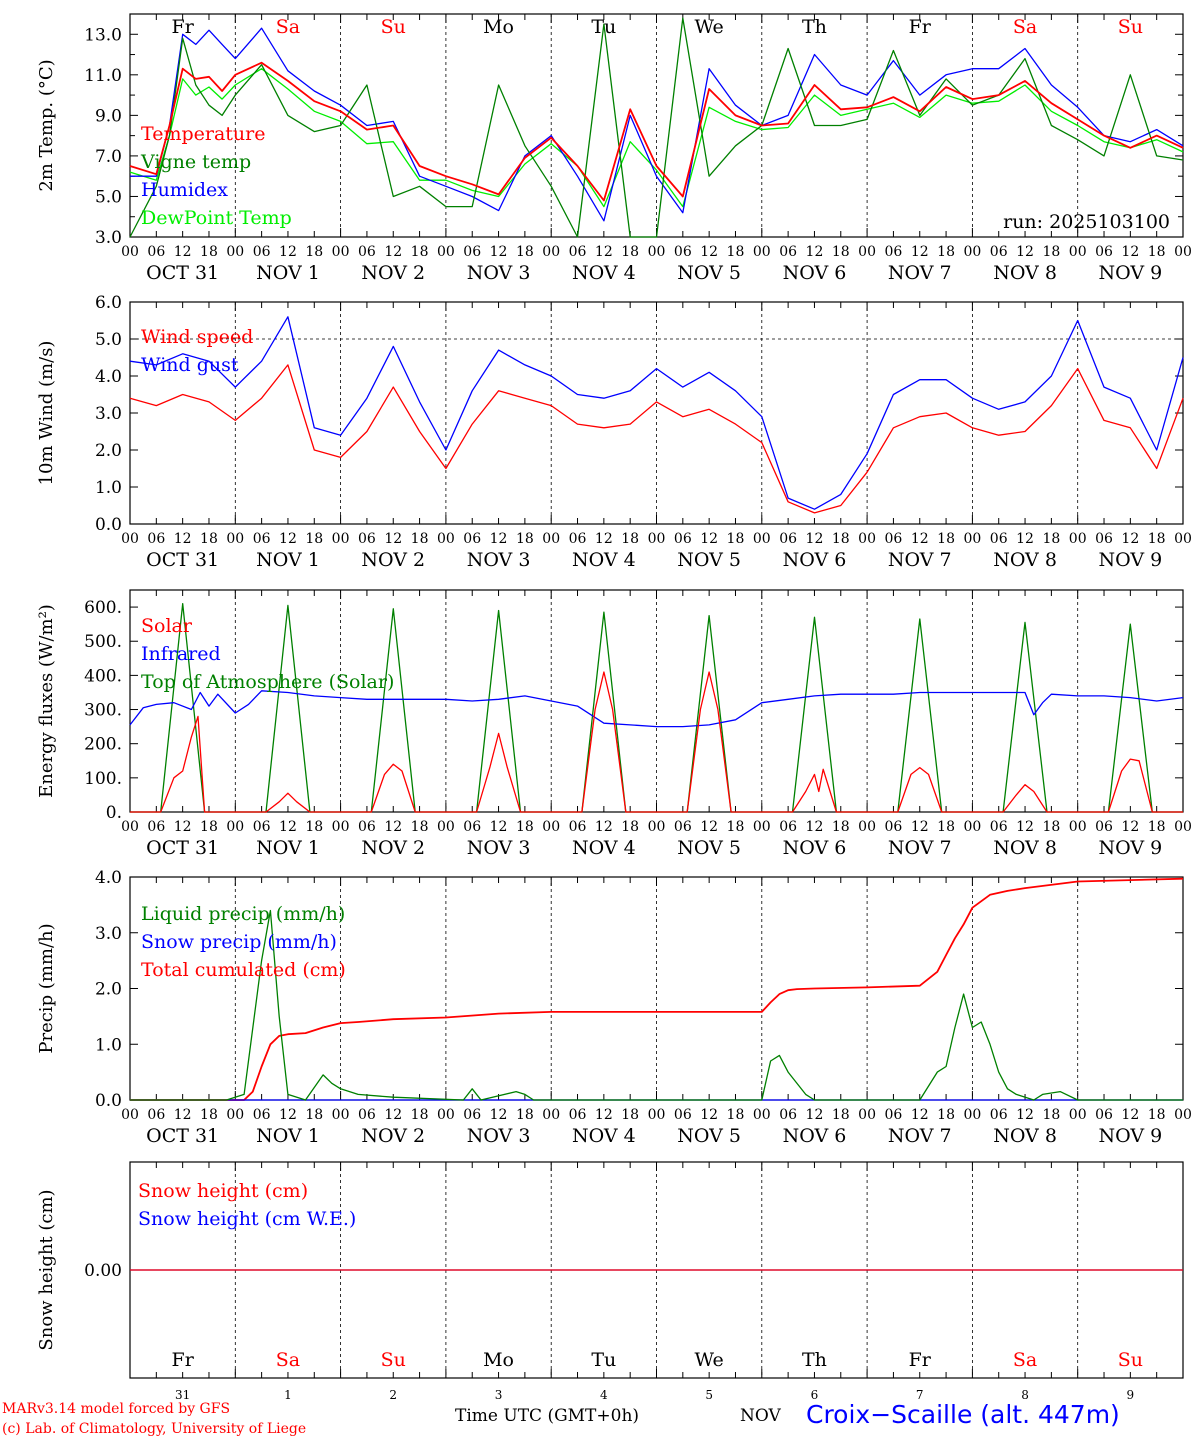 Image resolution: width=1194 pixels, height=1444 pixels. I want to click on y-tick-label: 5.0, so click(108, 340).